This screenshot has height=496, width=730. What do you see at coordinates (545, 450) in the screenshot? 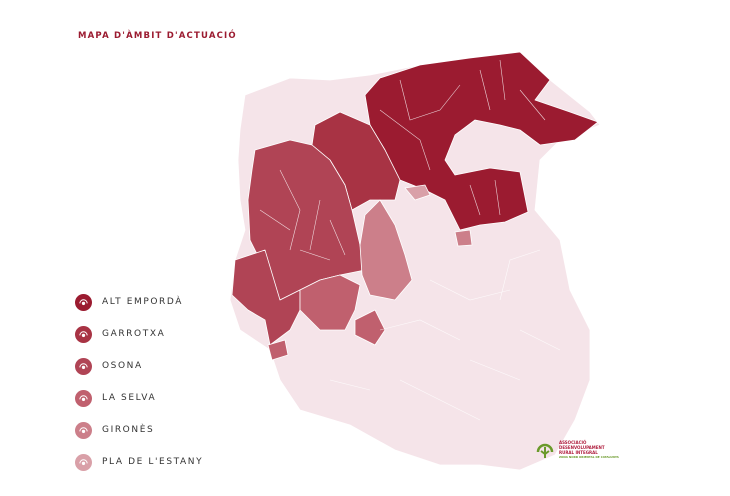
I see `logo-emblem-icon` at bounding box center [545, 450].